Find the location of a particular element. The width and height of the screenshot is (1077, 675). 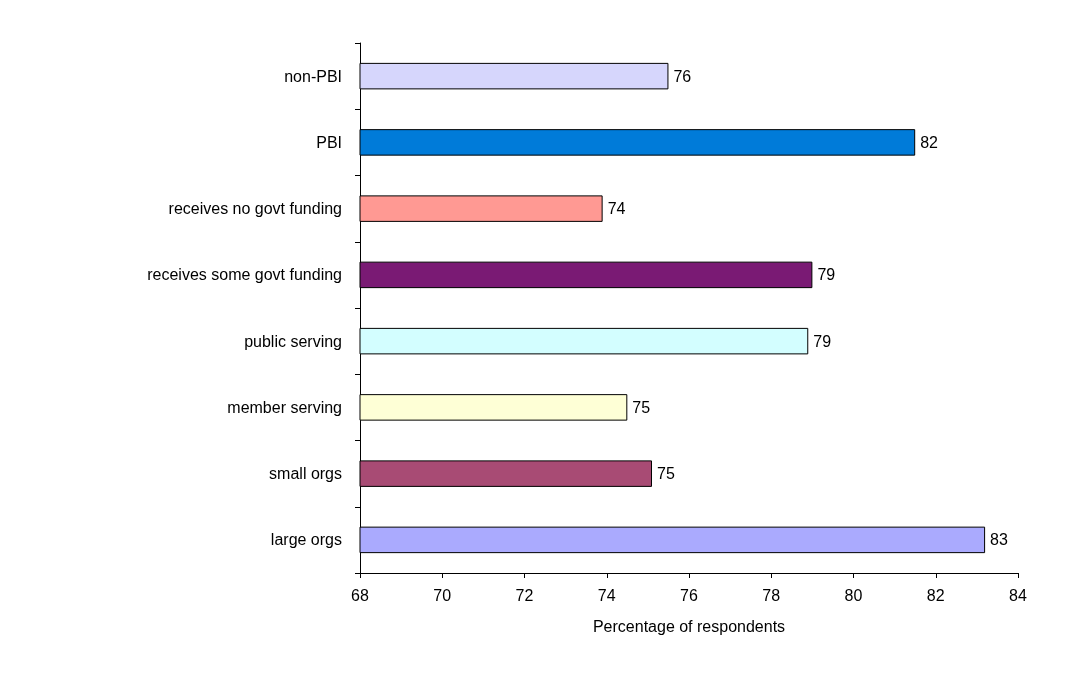

data-label: 74 is located at coordinates (616, 209).